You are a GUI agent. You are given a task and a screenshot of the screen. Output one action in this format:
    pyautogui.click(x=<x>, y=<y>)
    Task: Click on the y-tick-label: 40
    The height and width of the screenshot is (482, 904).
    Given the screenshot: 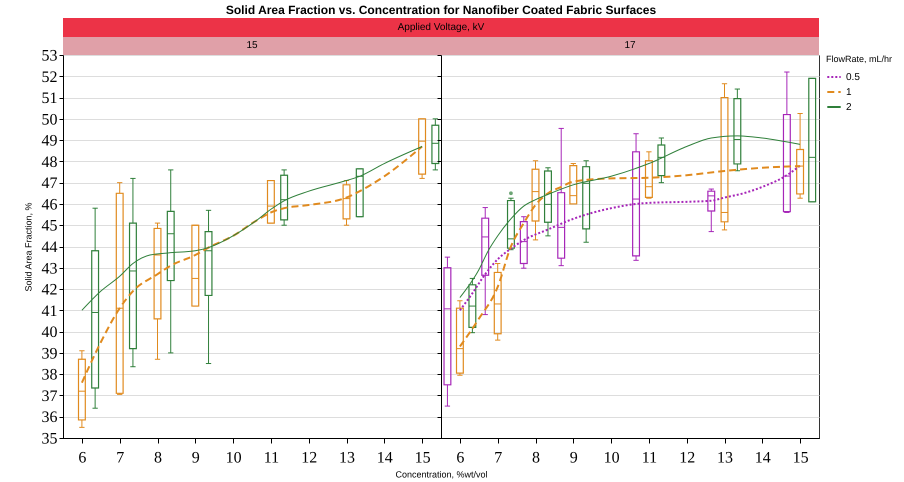 What is the action you would take?
    pyautogui.click(x=50, y=333)
    